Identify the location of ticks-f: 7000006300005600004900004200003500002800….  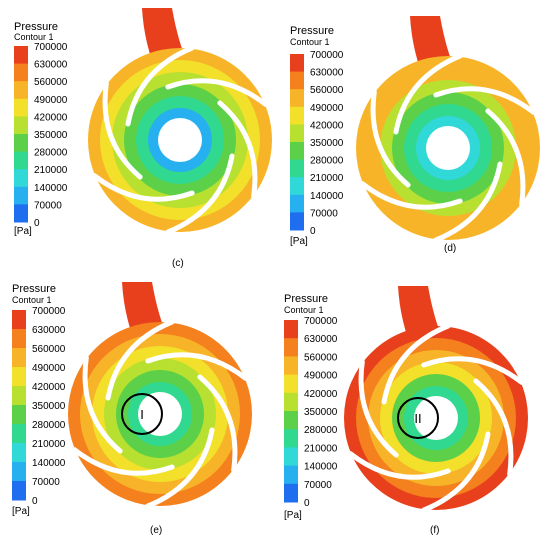
(321, 412).